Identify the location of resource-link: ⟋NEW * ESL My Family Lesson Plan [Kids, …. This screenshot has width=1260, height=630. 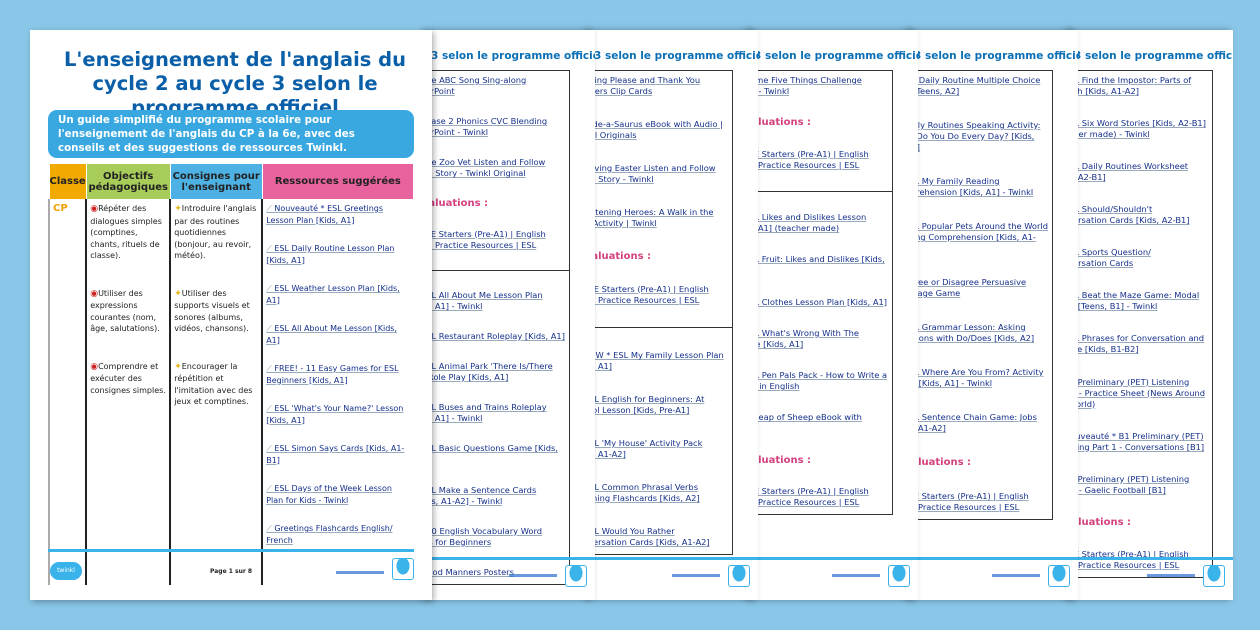
(658, 361).